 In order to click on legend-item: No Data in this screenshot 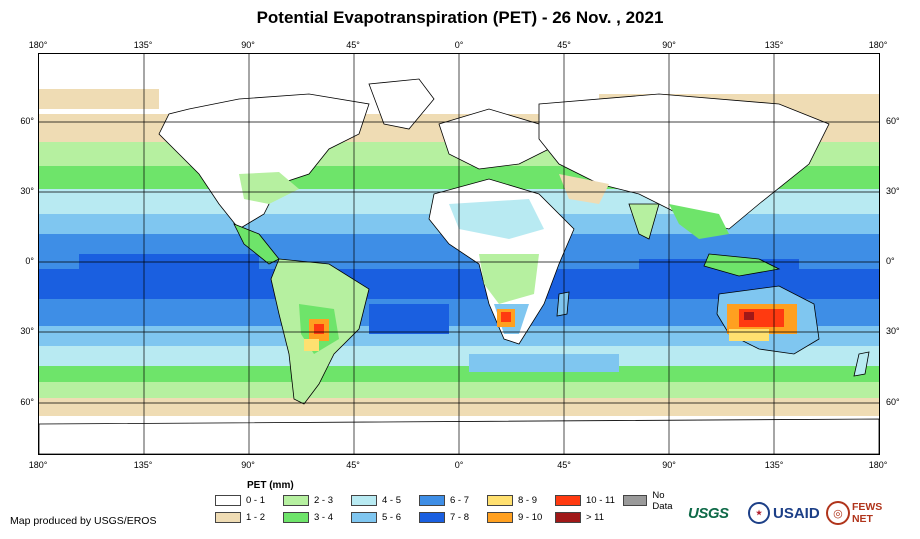, I will do `click(654, 501)`.